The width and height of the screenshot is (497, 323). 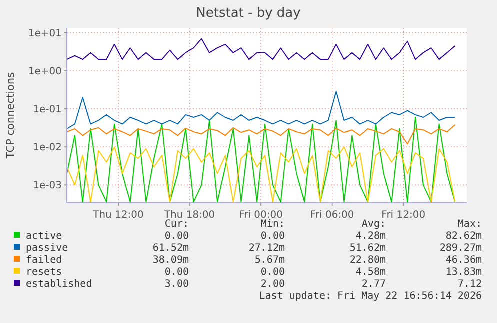 I want to click on legend-label: resets, so click(x=44, y=272).